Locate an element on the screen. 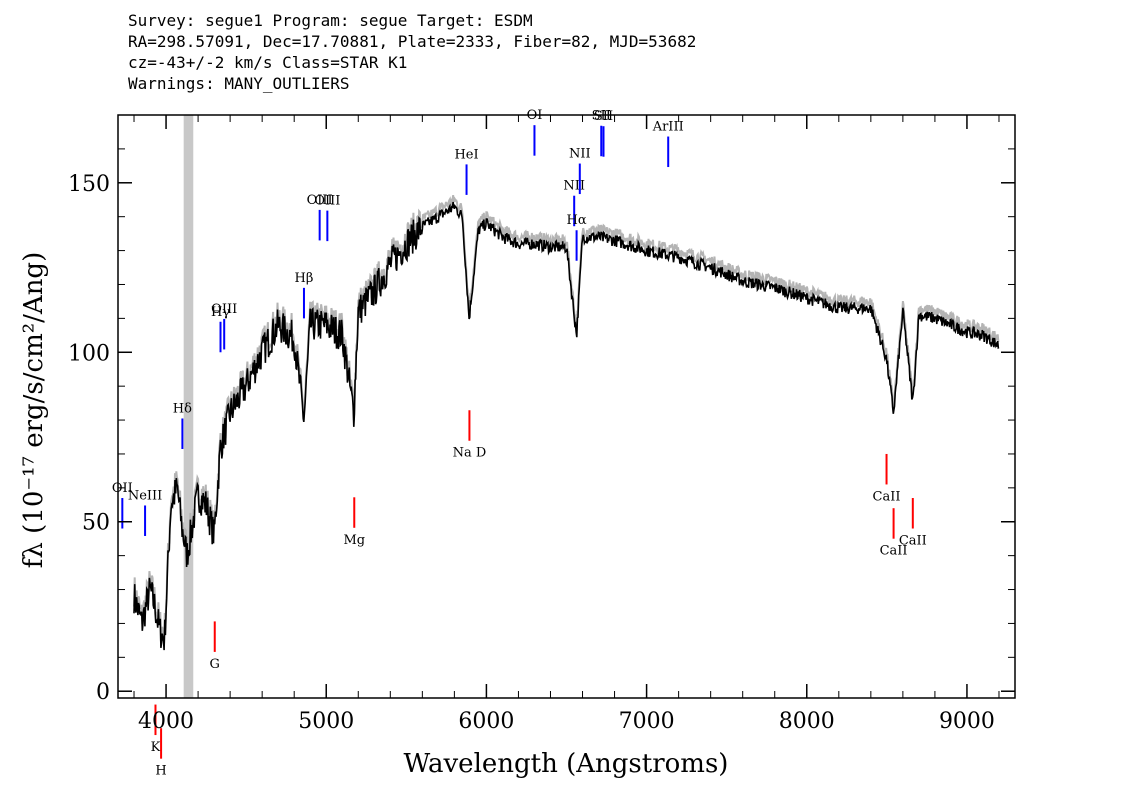 The width and height of the screenshot is (1134, 810). y-tick-label: 100 is located at coordinates (89, 353).